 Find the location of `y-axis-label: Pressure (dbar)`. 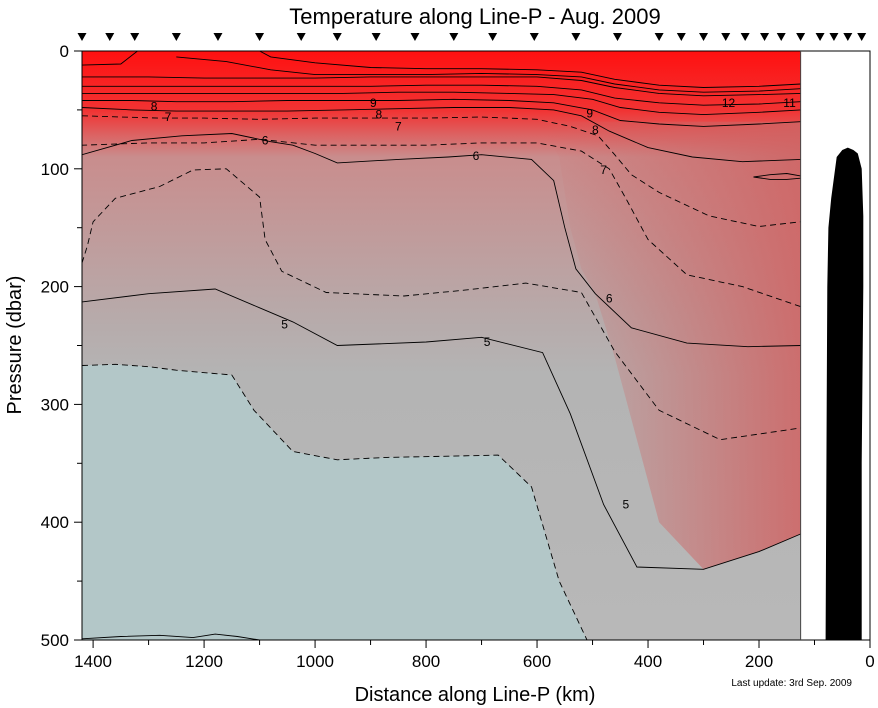

y-axis-label: Pressure (dbar) is located at coordinates (15, 345).